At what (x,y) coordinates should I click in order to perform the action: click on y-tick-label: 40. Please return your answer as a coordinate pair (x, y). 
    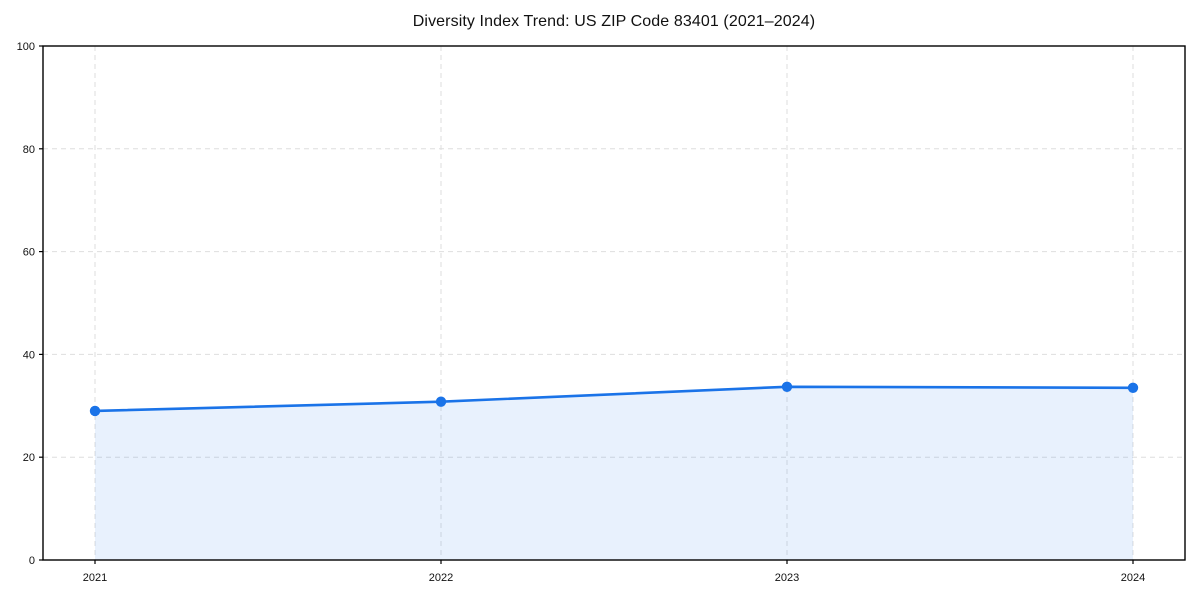
    Looking at the image, I should click on (29, 355).